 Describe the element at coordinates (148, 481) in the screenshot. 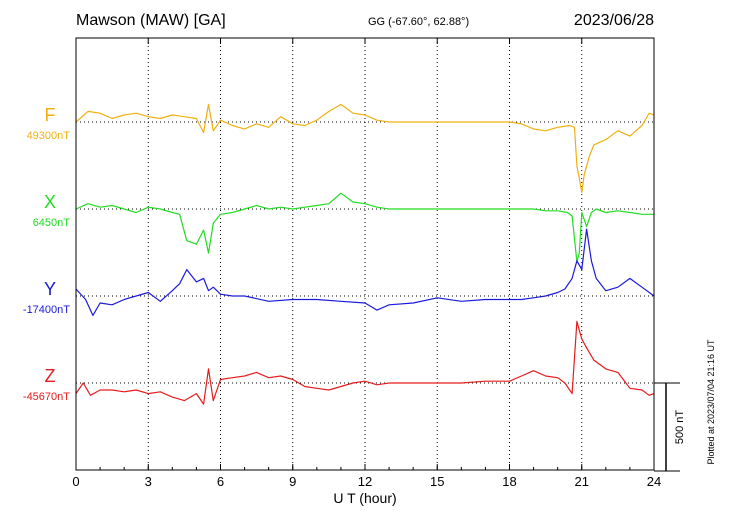

I see `x-tick-label: 3` at that location.